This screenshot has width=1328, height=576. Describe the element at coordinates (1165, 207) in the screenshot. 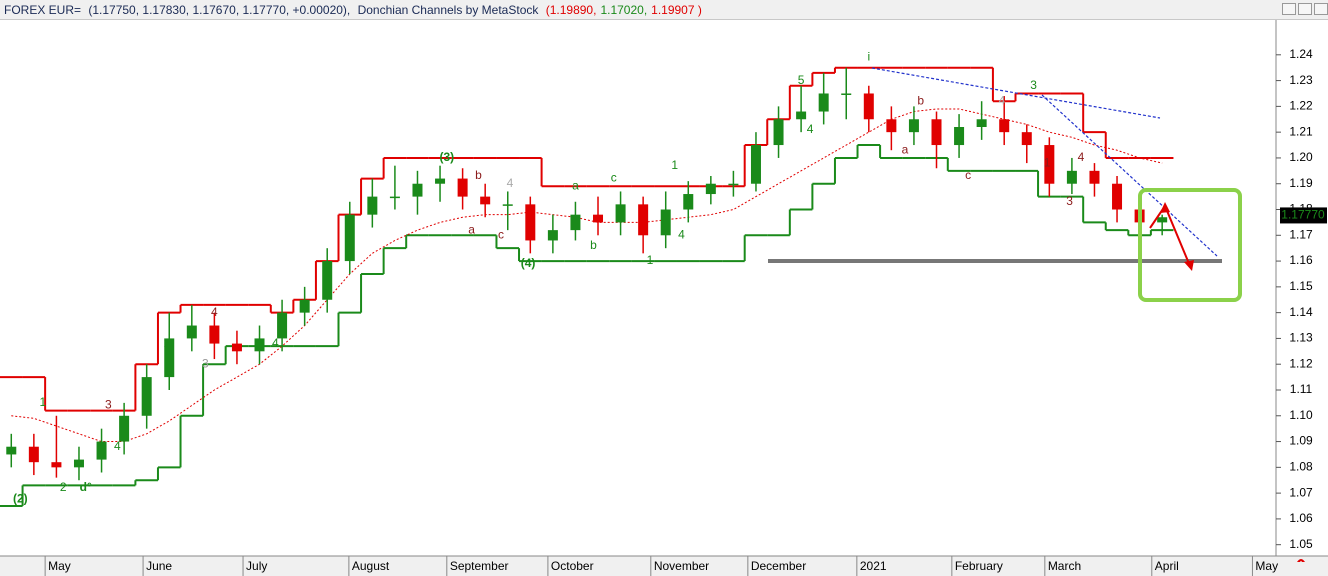

I see `arrow-head` at that location.